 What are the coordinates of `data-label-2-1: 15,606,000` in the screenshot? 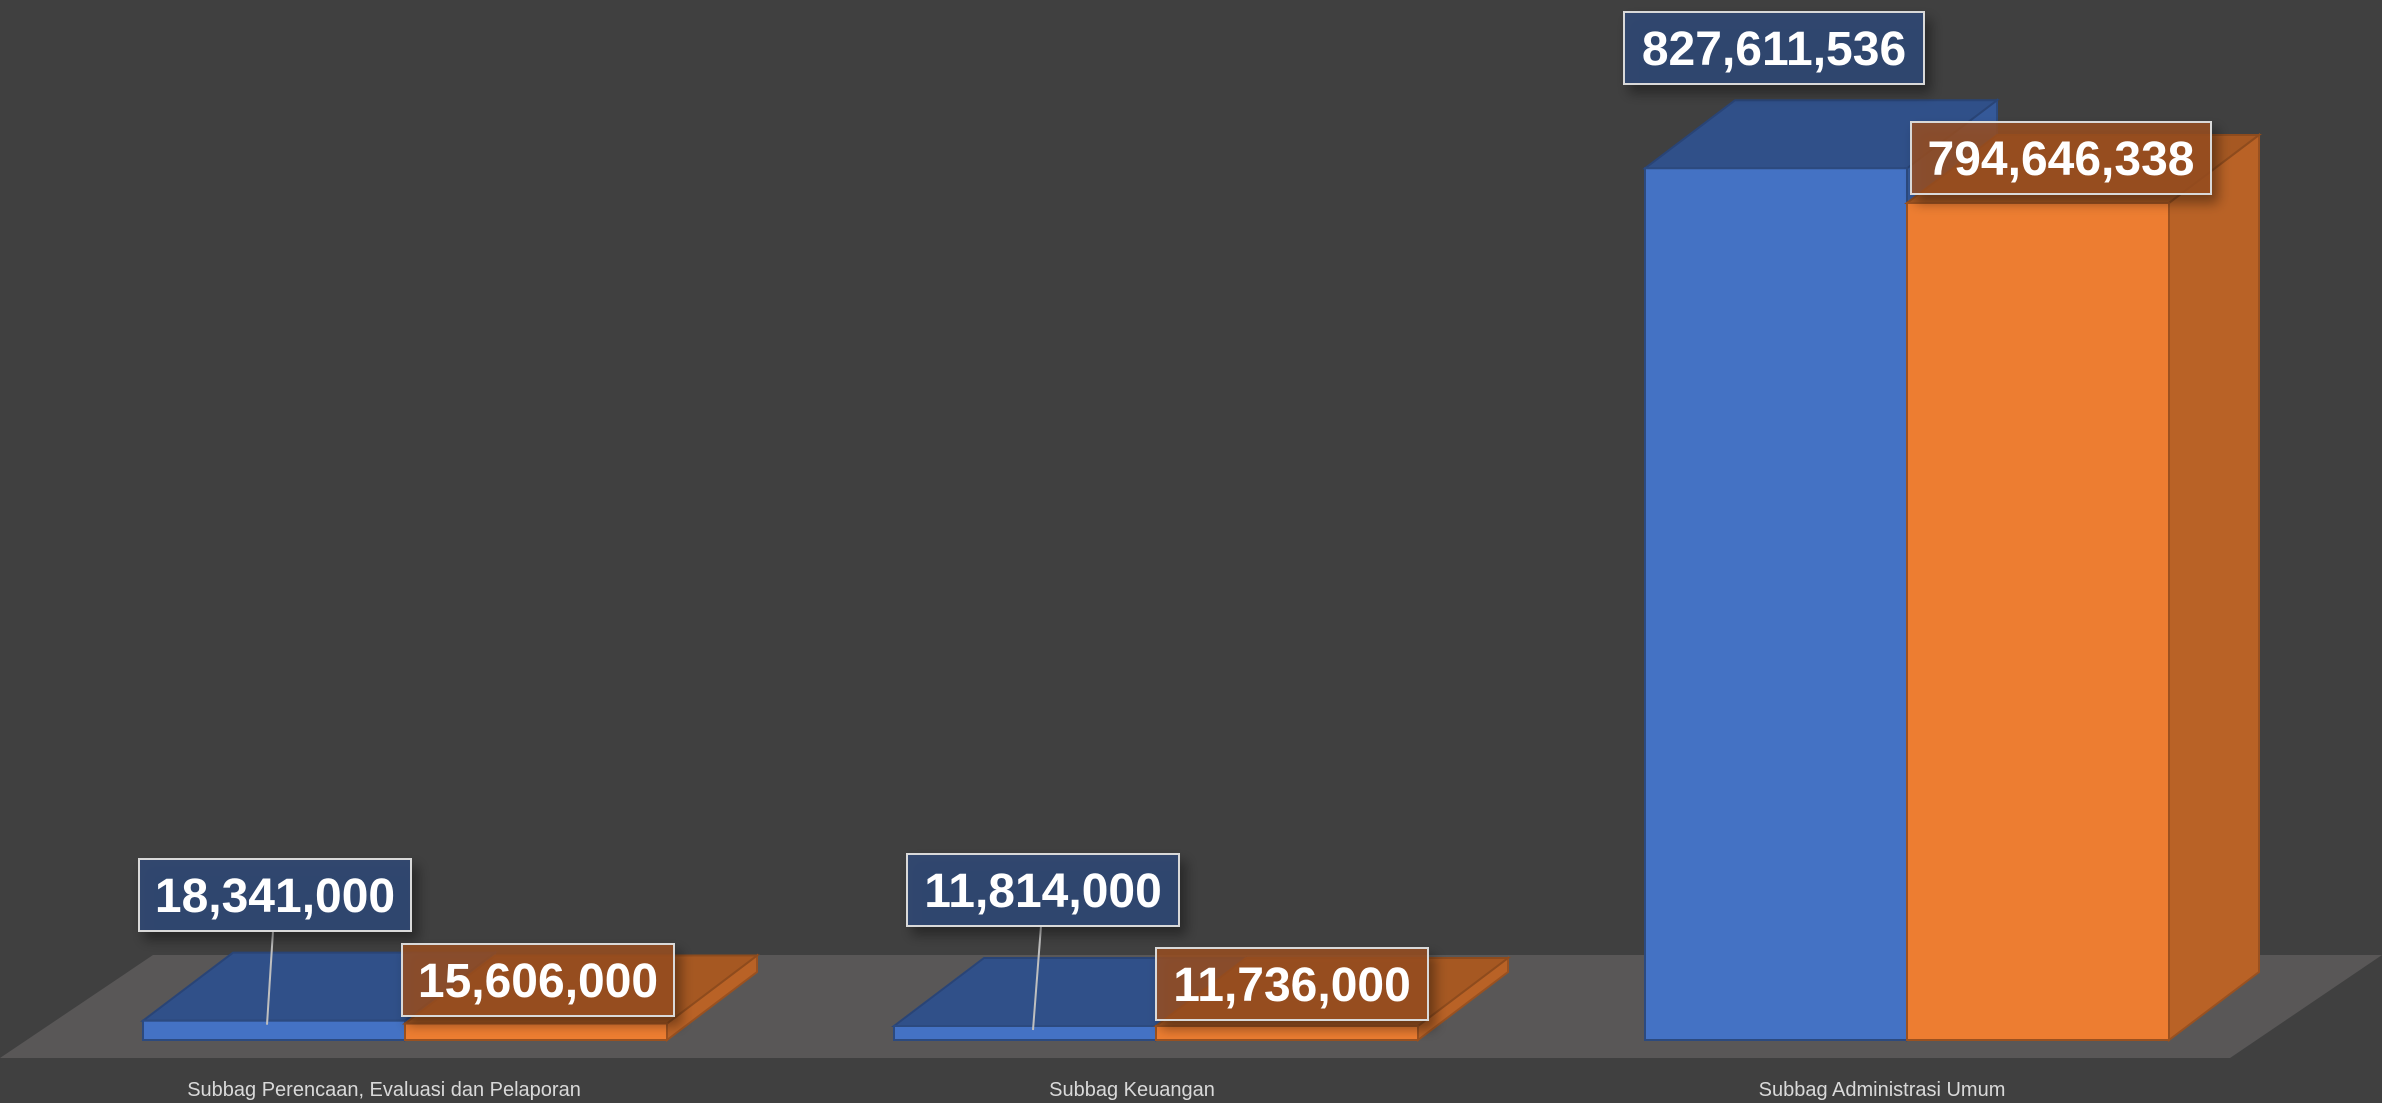 It's located at (538, 980).